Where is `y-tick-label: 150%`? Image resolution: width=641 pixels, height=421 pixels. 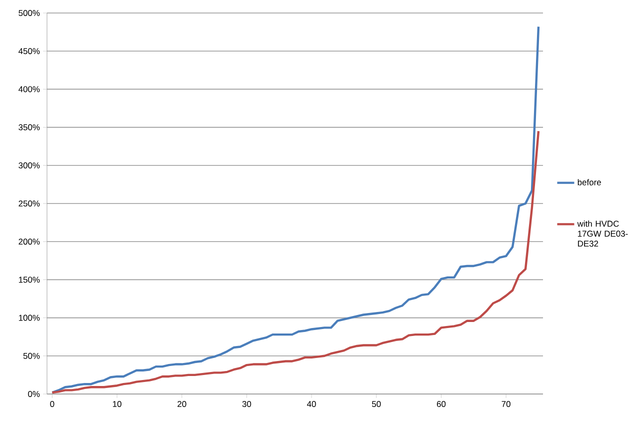 y-tick-label: 150% is located at coordinates (29, 279).